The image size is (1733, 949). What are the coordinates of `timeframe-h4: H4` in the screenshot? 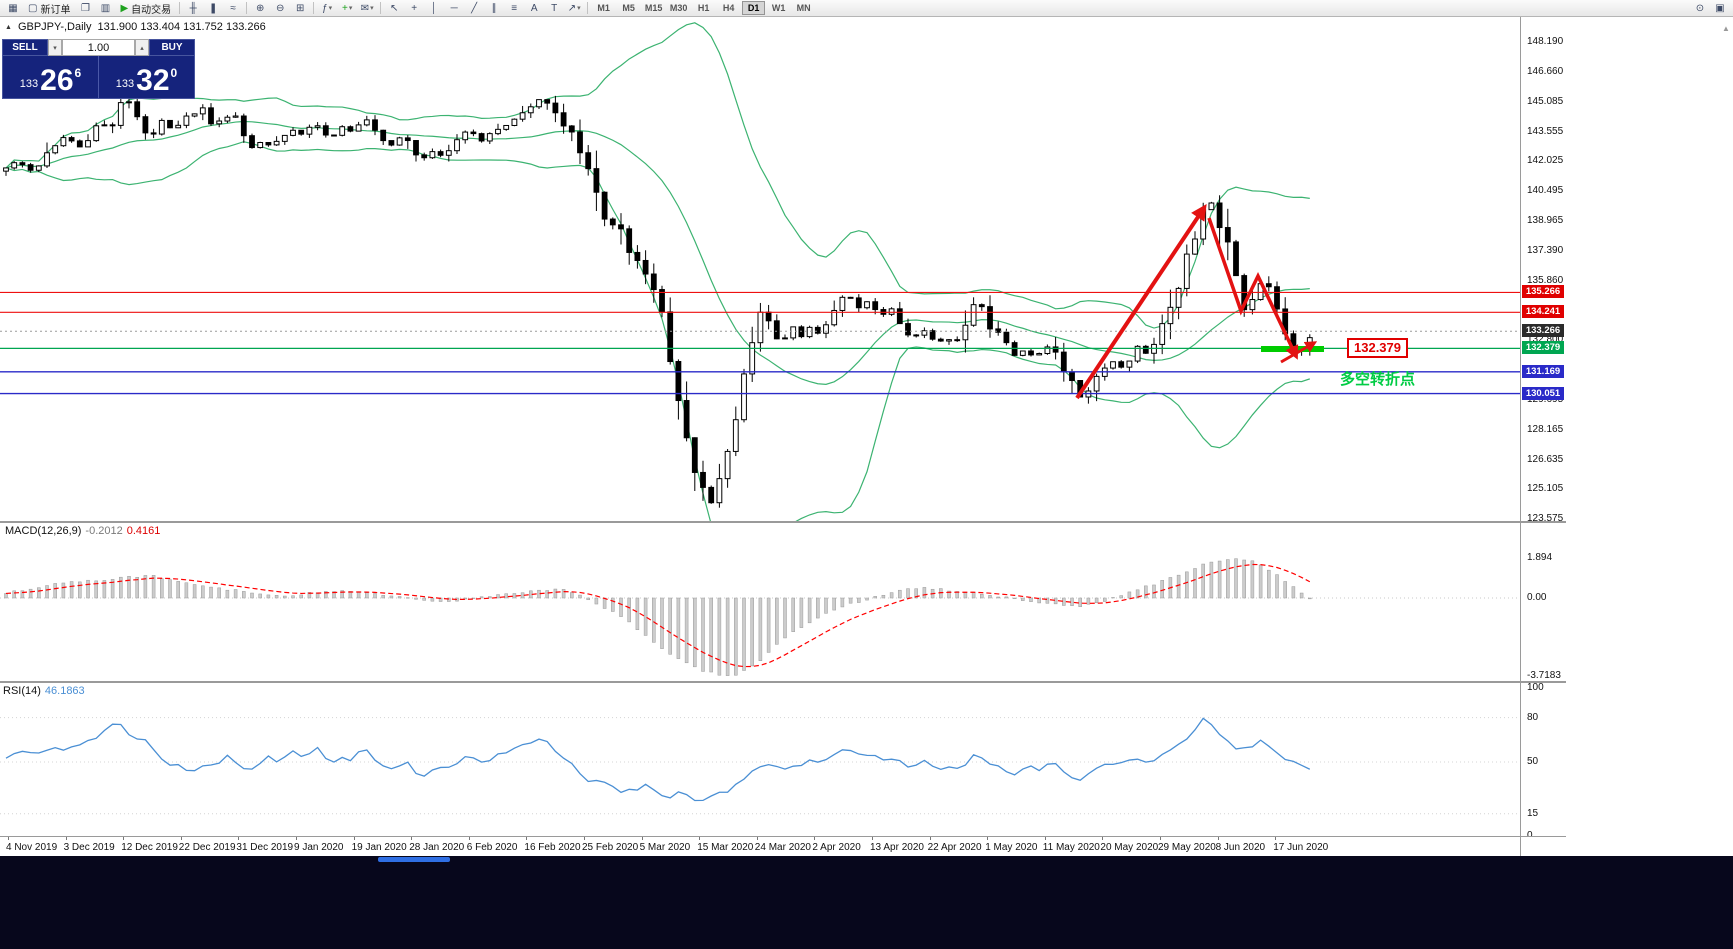 It's located at (728, 8).